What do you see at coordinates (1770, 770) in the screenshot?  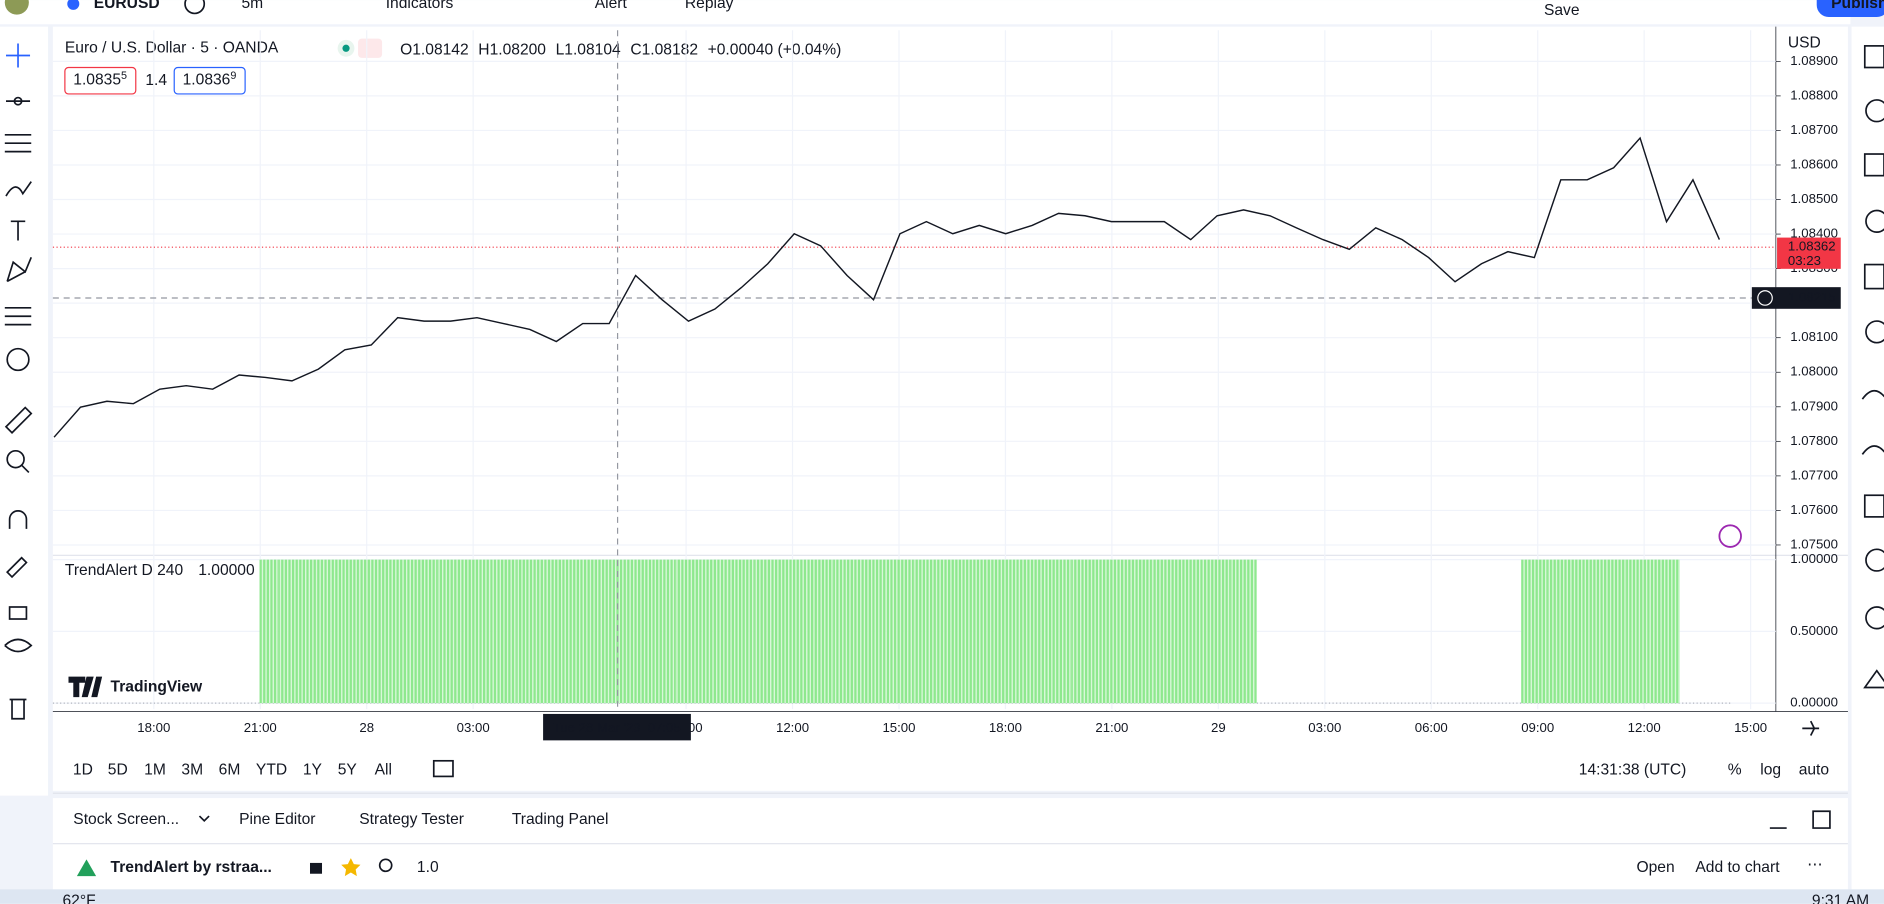 I see `log-button: log` at bounding box center [1770, 770].